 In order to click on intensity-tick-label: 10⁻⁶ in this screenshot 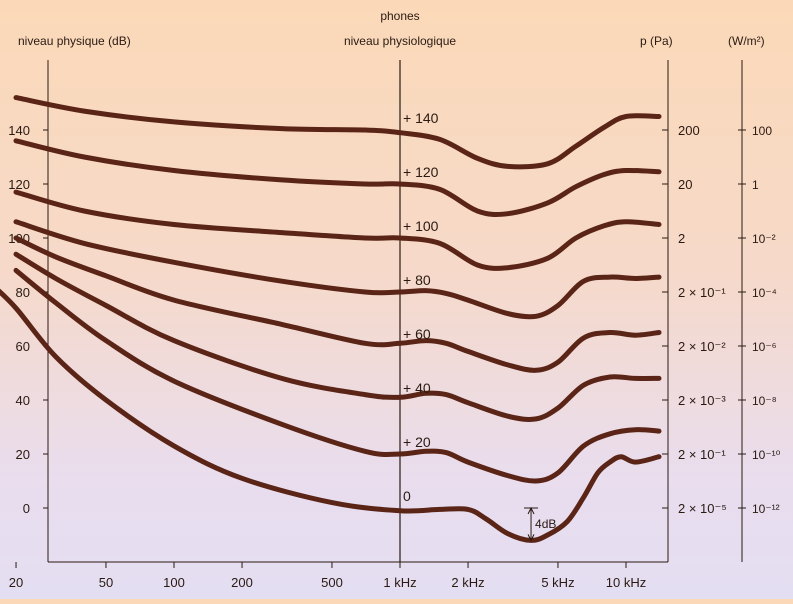, I will do `click(764, 347)`.